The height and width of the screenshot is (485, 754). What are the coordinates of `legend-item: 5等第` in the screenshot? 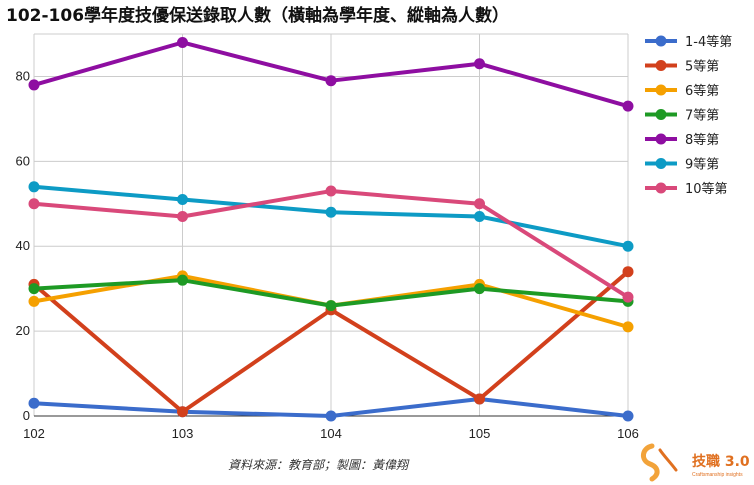 It's located at (682, 67).